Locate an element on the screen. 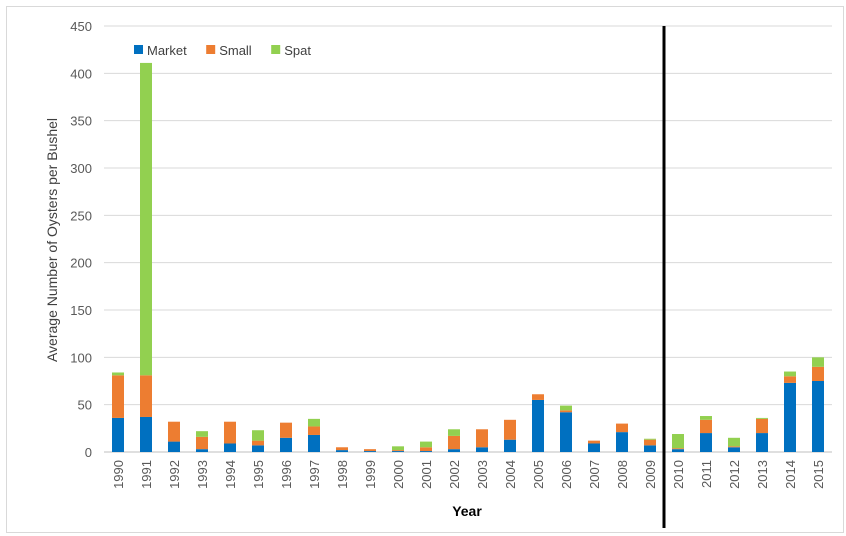 This screenshot has height=536, width=846. x-tick-label: 1998 is located at coordinates (342, 474).